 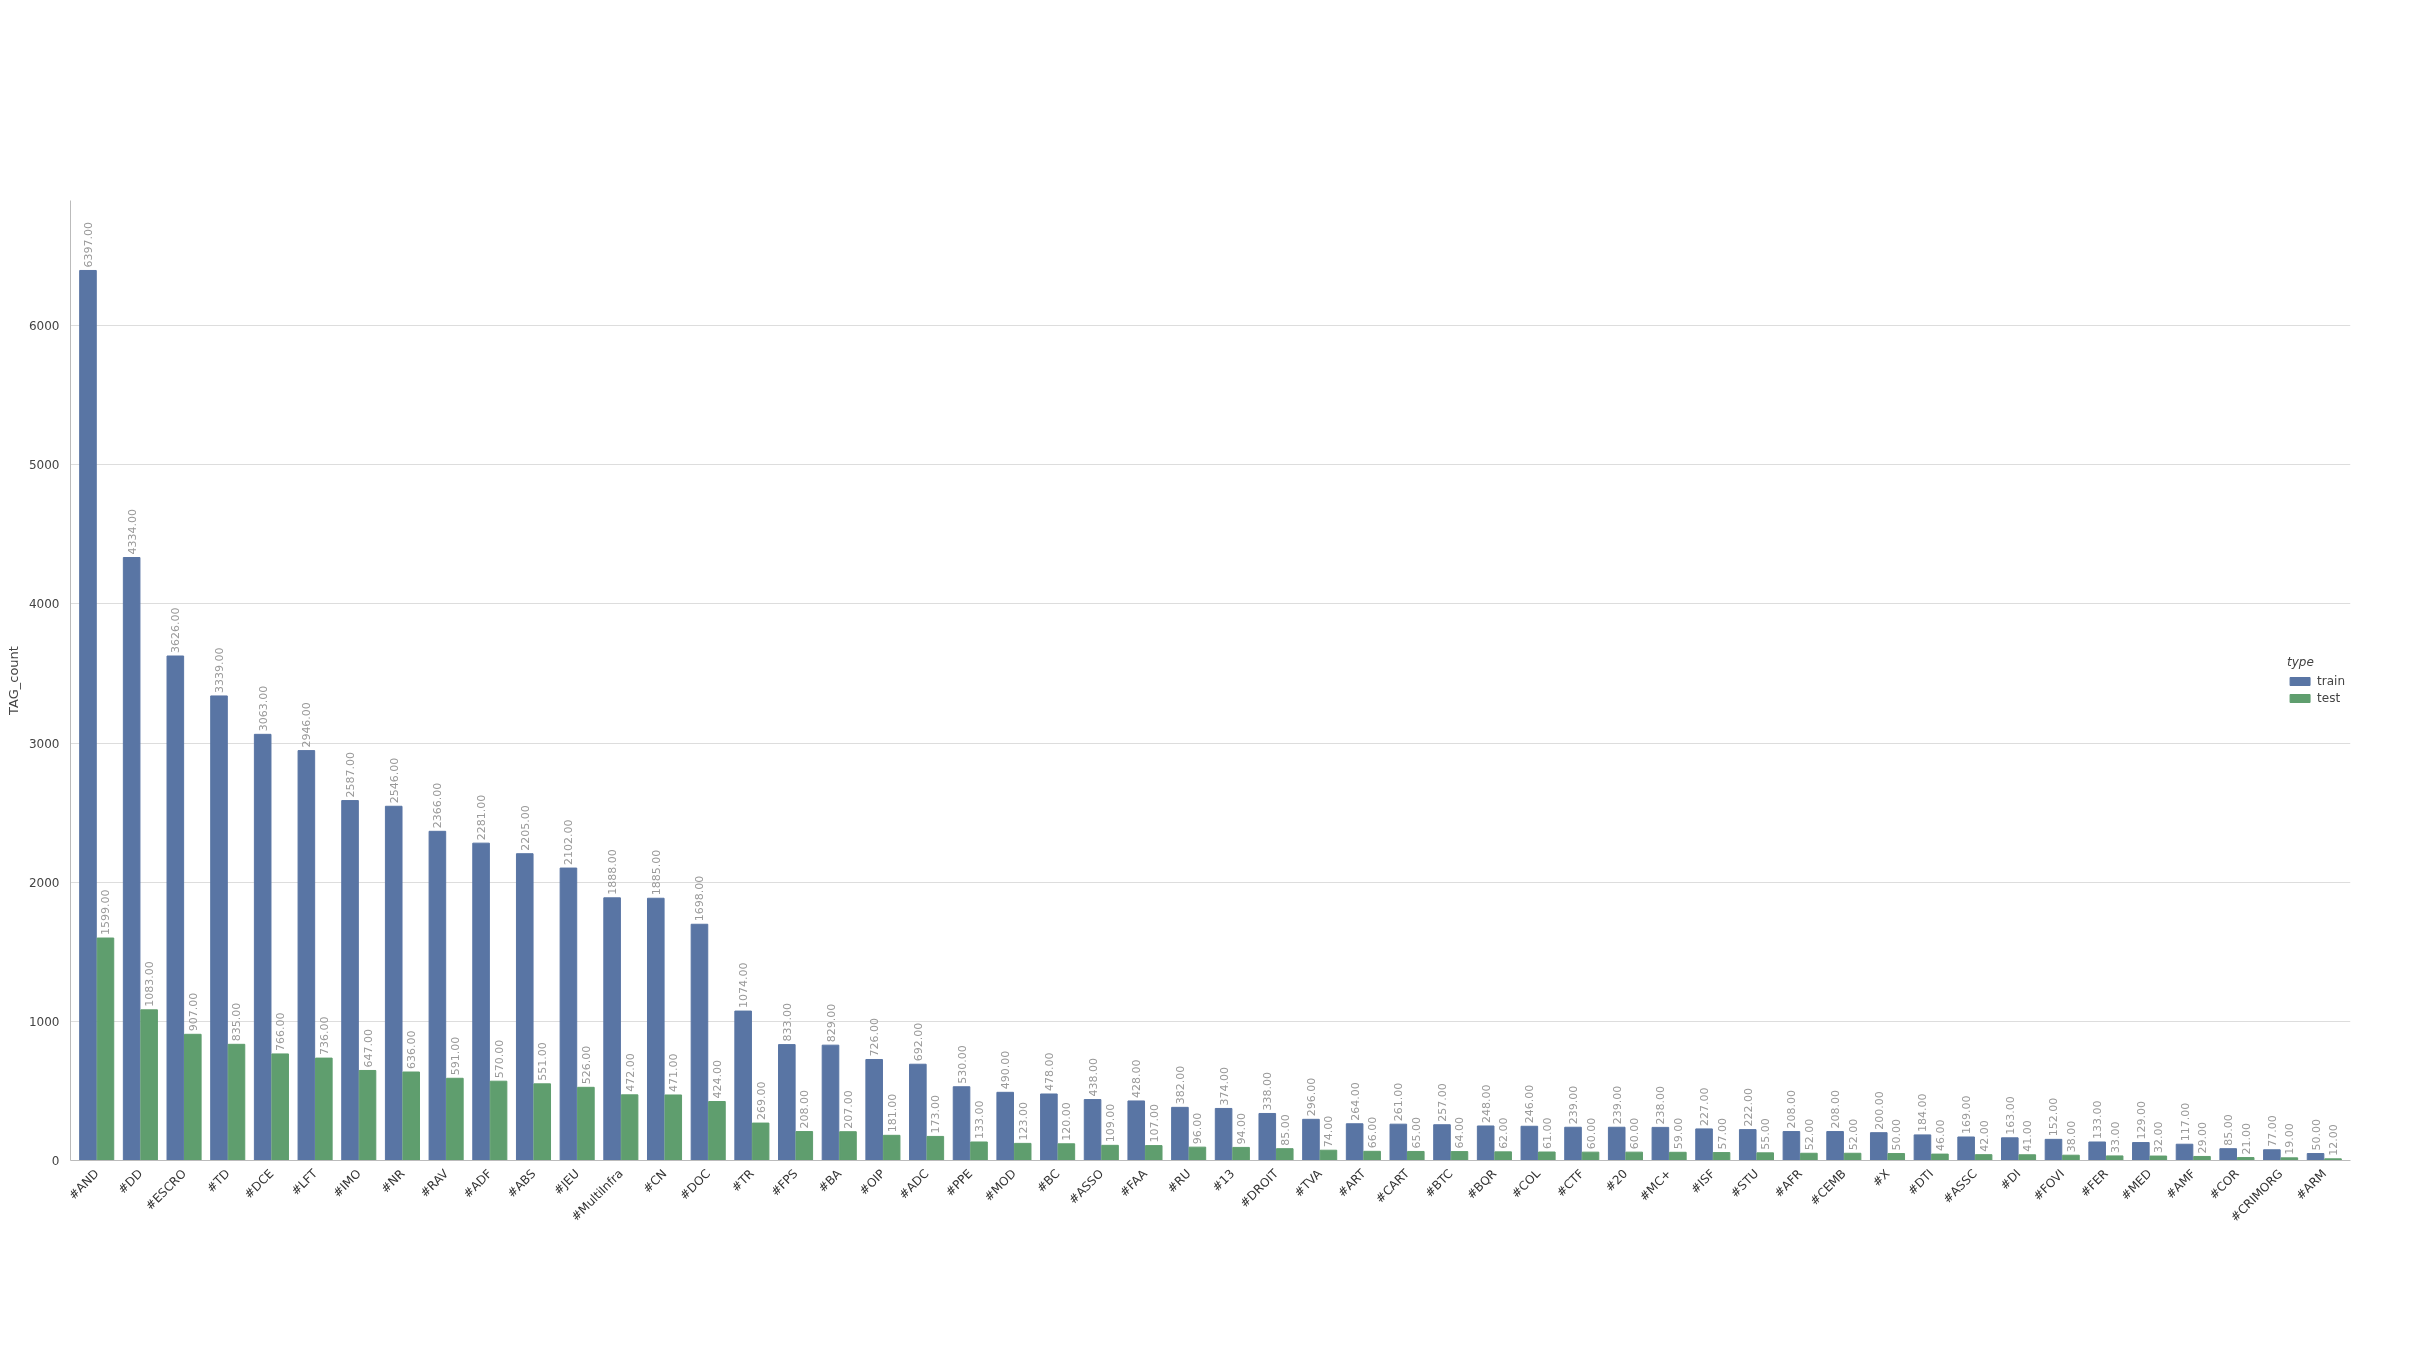 What do you see at coordinates (744, 985) in the screenshot?
I see `data-label: 1074.00` at bounding box center [744, 985].